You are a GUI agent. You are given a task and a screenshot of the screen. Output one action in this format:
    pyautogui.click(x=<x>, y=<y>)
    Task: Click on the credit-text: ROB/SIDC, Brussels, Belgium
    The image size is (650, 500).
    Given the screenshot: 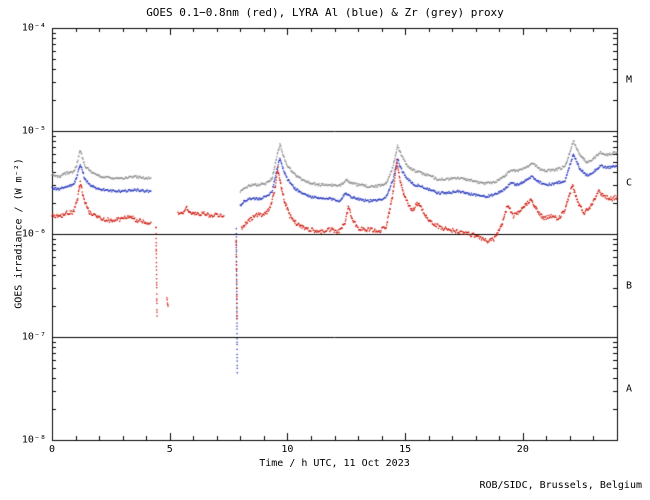 What is the action you would take?
    pyautogui.click(x=560, y=485)
    